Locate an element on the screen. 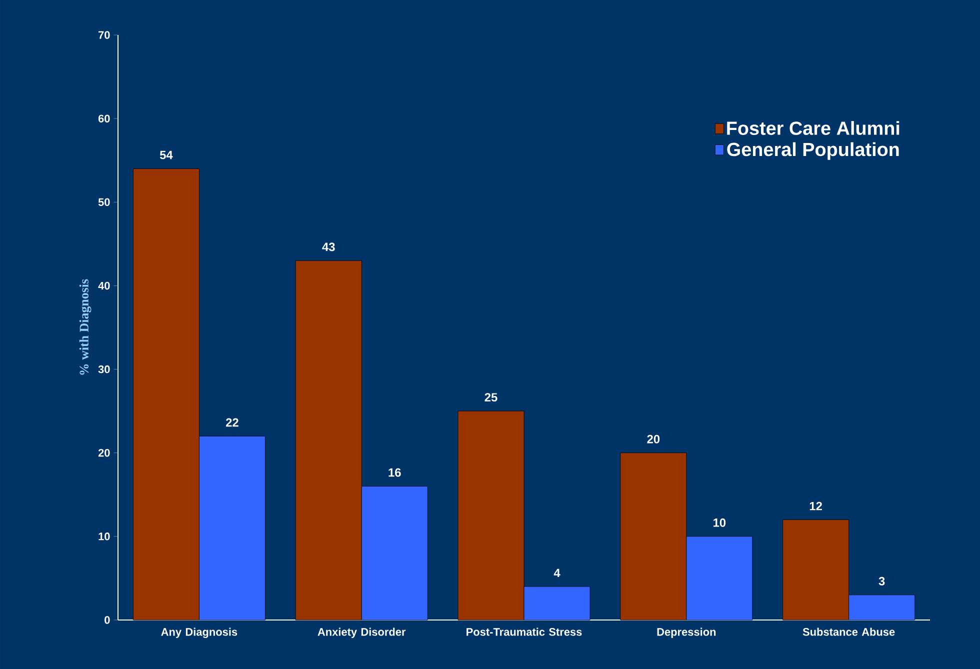 This screenshot has height=669, width=980. y-tick-label: 10 is located at coordinates (104, 536).